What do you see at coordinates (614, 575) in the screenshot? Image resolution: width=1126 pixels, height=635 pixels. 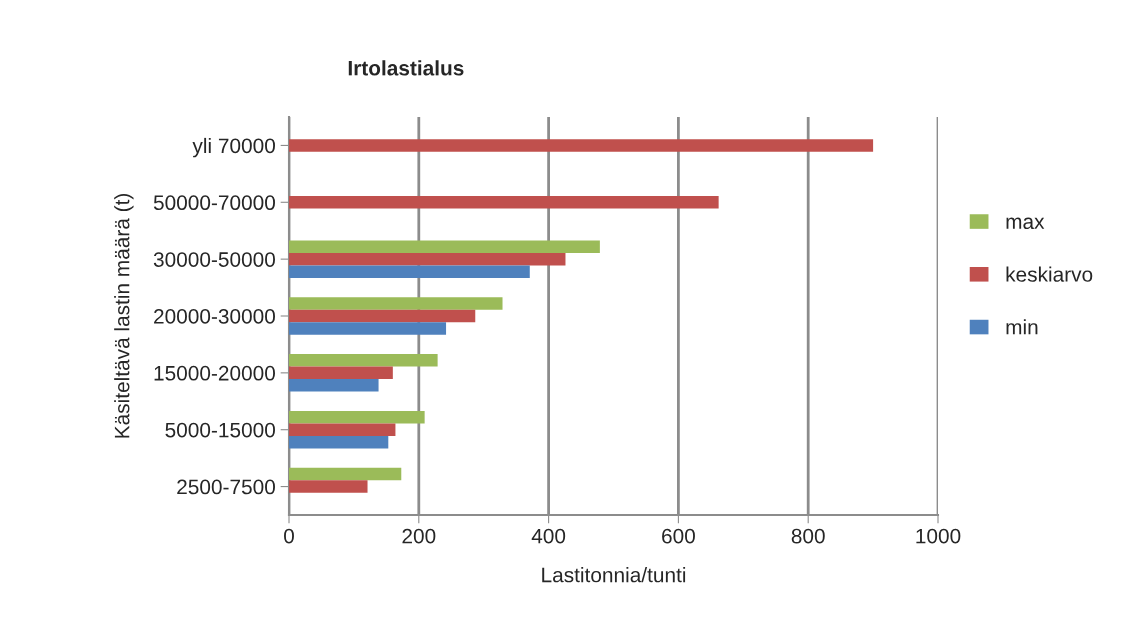 I see `x-axis-title: Lastitonnia/tunti` at bounding box center [614, 575].